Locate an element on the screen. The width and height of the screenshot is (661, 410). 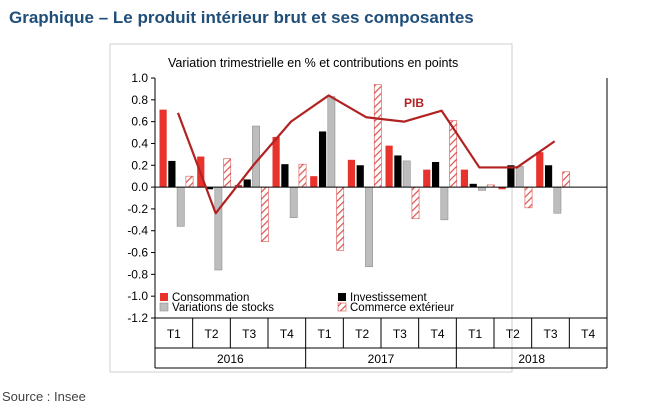
source-note: Source : Insee is located at coordinates (44, 396).